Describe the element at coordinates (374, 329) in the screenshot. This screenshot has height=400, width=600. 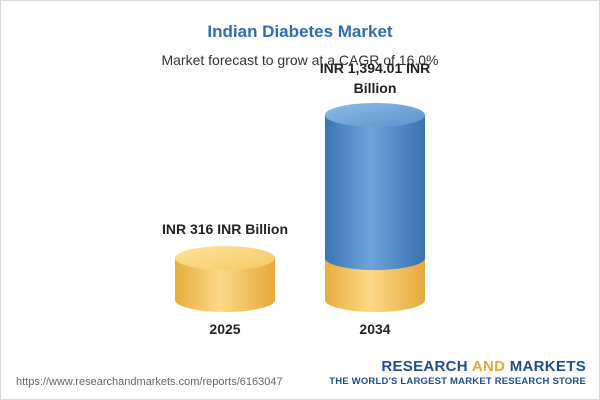
I see `x-tick-label: 2034` at that location.